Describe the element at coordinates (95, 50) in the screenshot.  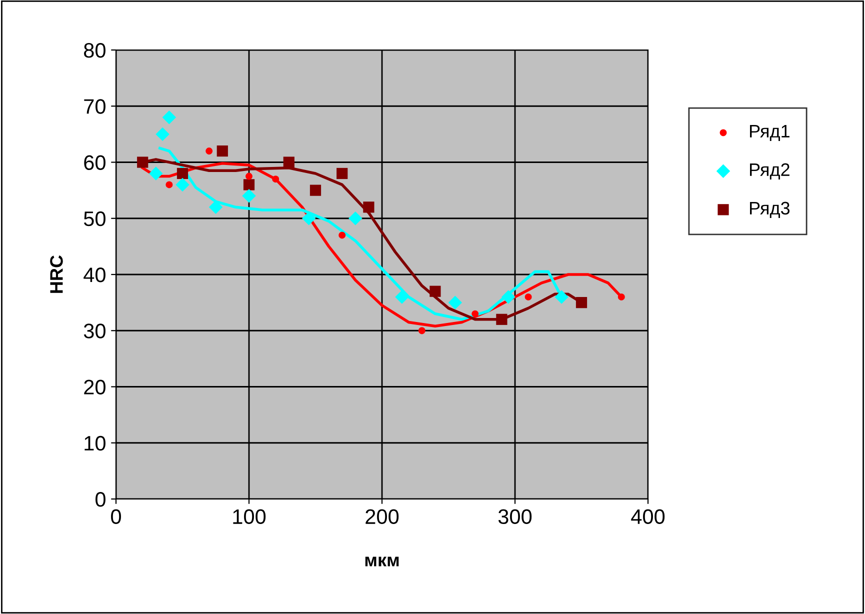
I see `y-tick-label: 80` at that location.